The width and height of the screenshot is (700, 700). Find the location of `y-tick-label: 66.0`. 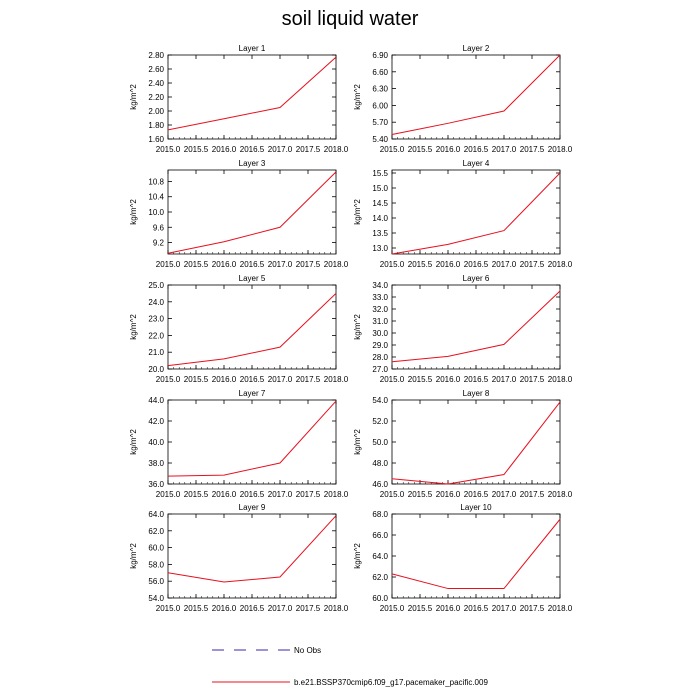

y-tick-label: 66.0 is located at coordinates (380, 535).